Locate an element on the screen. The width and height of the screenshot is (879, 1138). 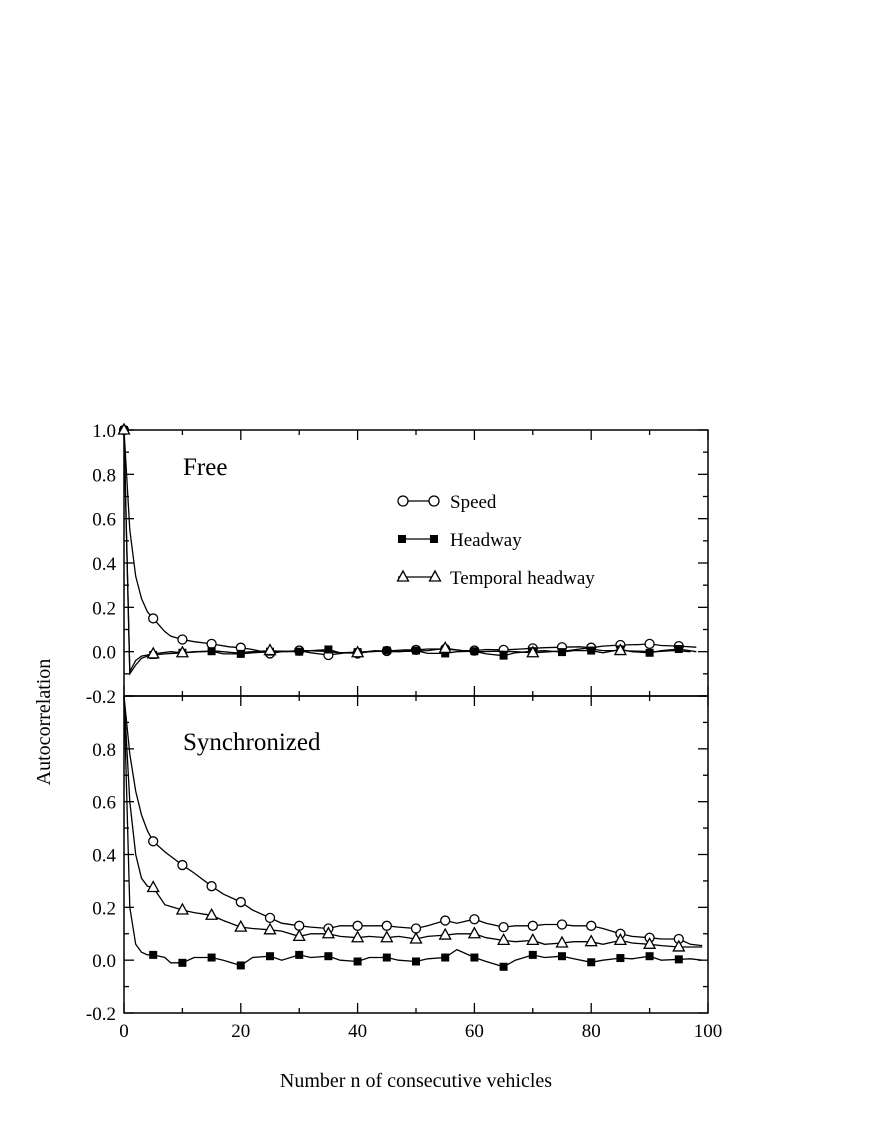
legend-label-temporal-headway: Temporal headway is located at coordinates (522, 578).